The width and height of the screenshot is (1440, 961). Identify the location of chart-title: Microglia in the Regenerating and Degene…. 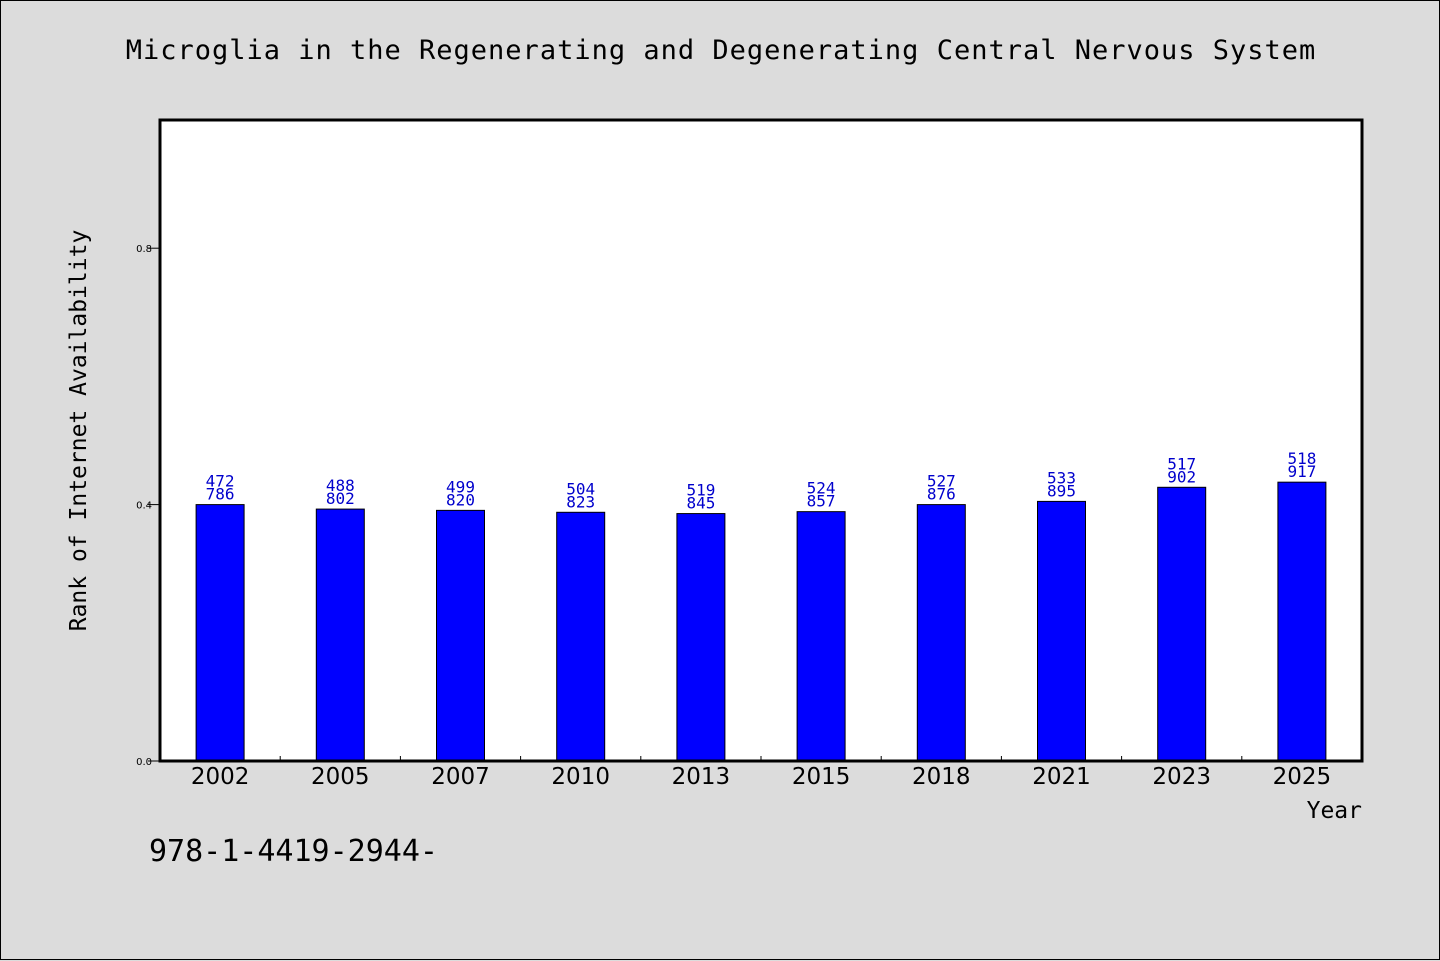
(721, 50).